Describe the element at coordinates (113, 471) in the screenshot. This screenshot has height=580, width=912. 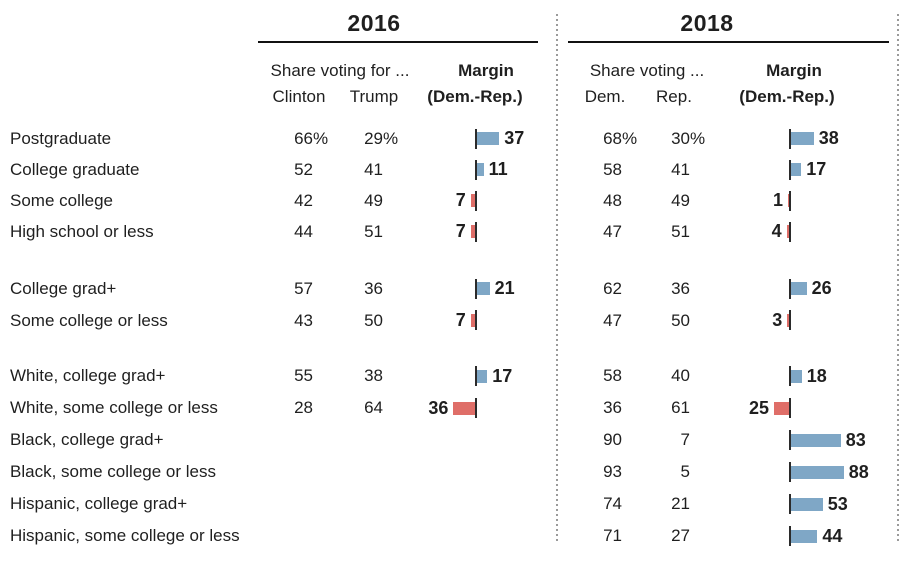
I see `row-label: Black, some college or less` at that location.